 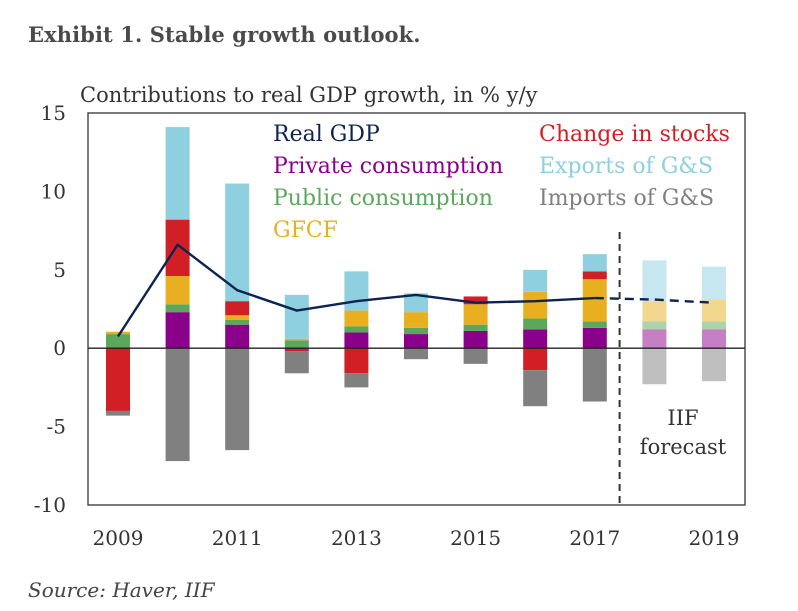 What do you see at coordinates (53, 191) in the screenshot?
I see `y-tick-label: 10` at bounding box center [53, 191].